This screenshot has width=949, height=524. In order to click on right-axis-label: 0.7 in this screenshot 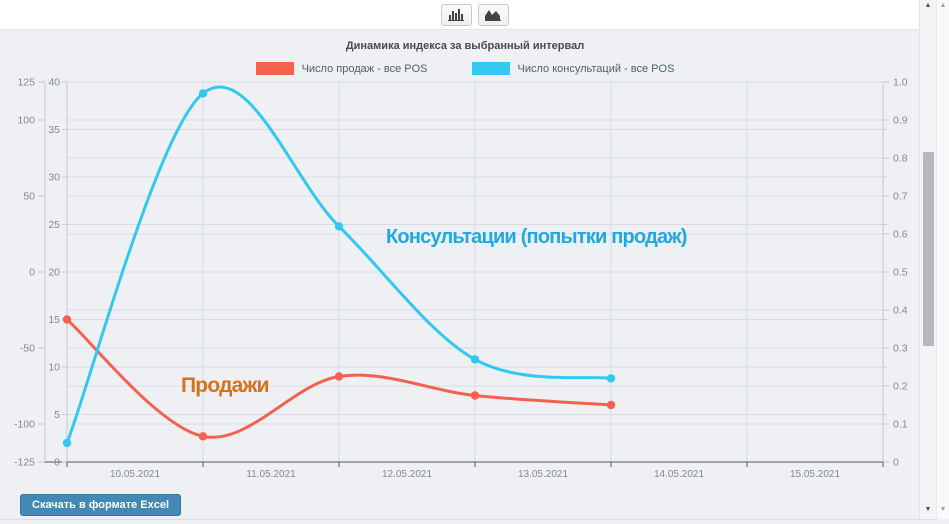, I will do `click(900, 197)`.